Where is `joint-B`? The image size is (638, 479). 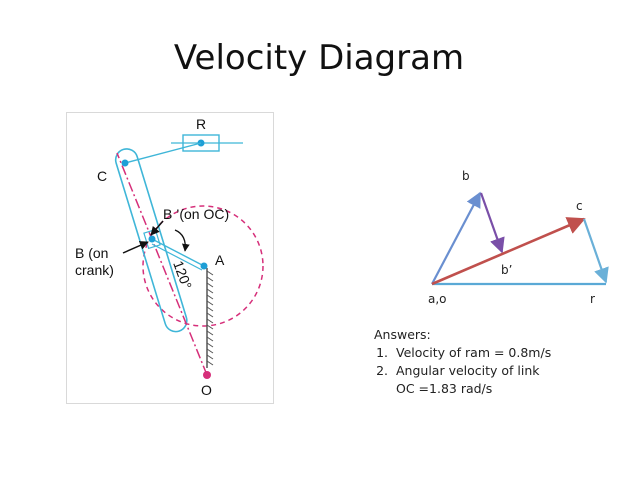 joint-B is located at coordinates (152, 239).